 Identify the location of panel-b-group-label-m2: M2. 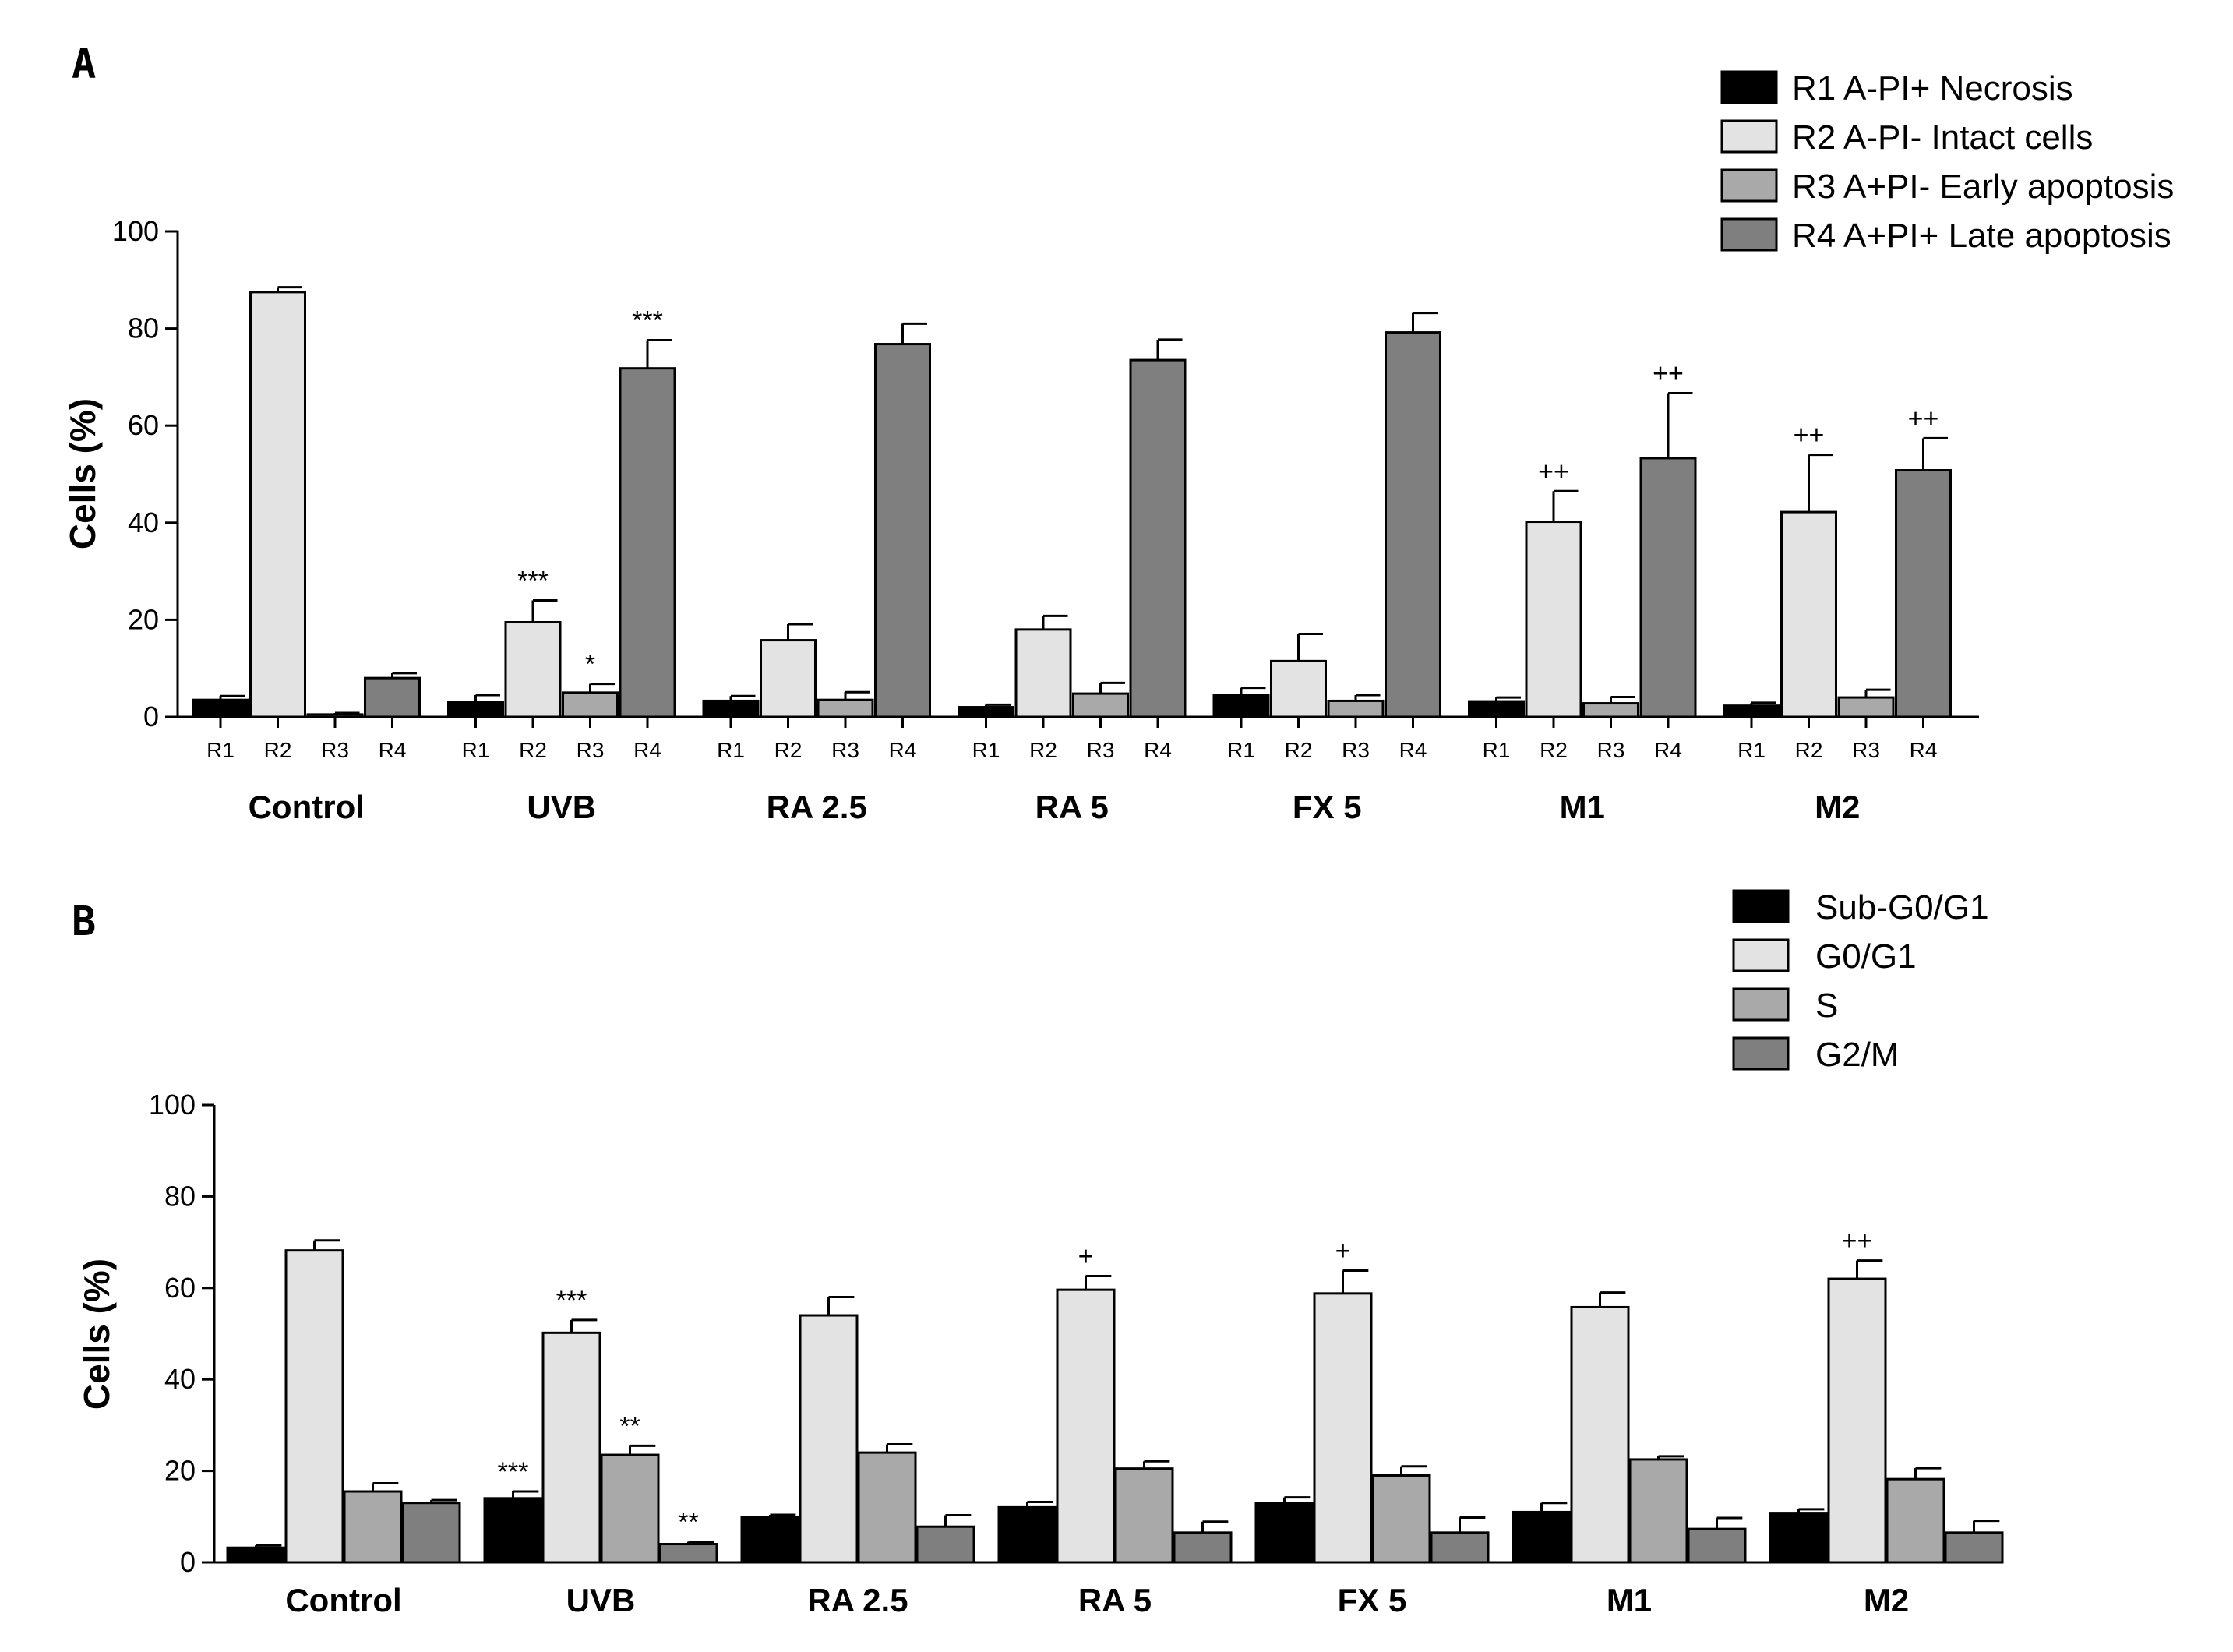
(1886, 1600).